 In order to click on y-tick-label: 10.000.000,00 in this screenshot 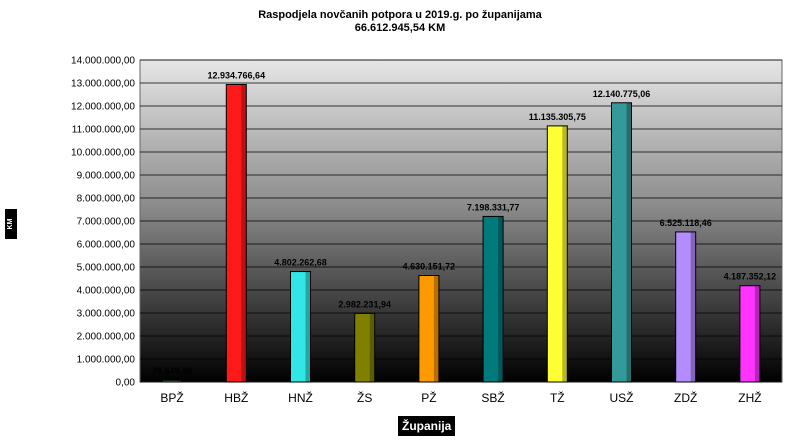, I will do `click(103, 153)`.